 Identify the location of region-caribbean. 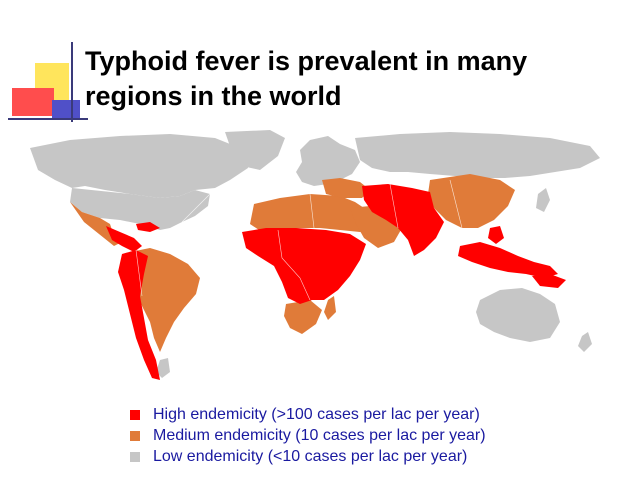
(148, 227).